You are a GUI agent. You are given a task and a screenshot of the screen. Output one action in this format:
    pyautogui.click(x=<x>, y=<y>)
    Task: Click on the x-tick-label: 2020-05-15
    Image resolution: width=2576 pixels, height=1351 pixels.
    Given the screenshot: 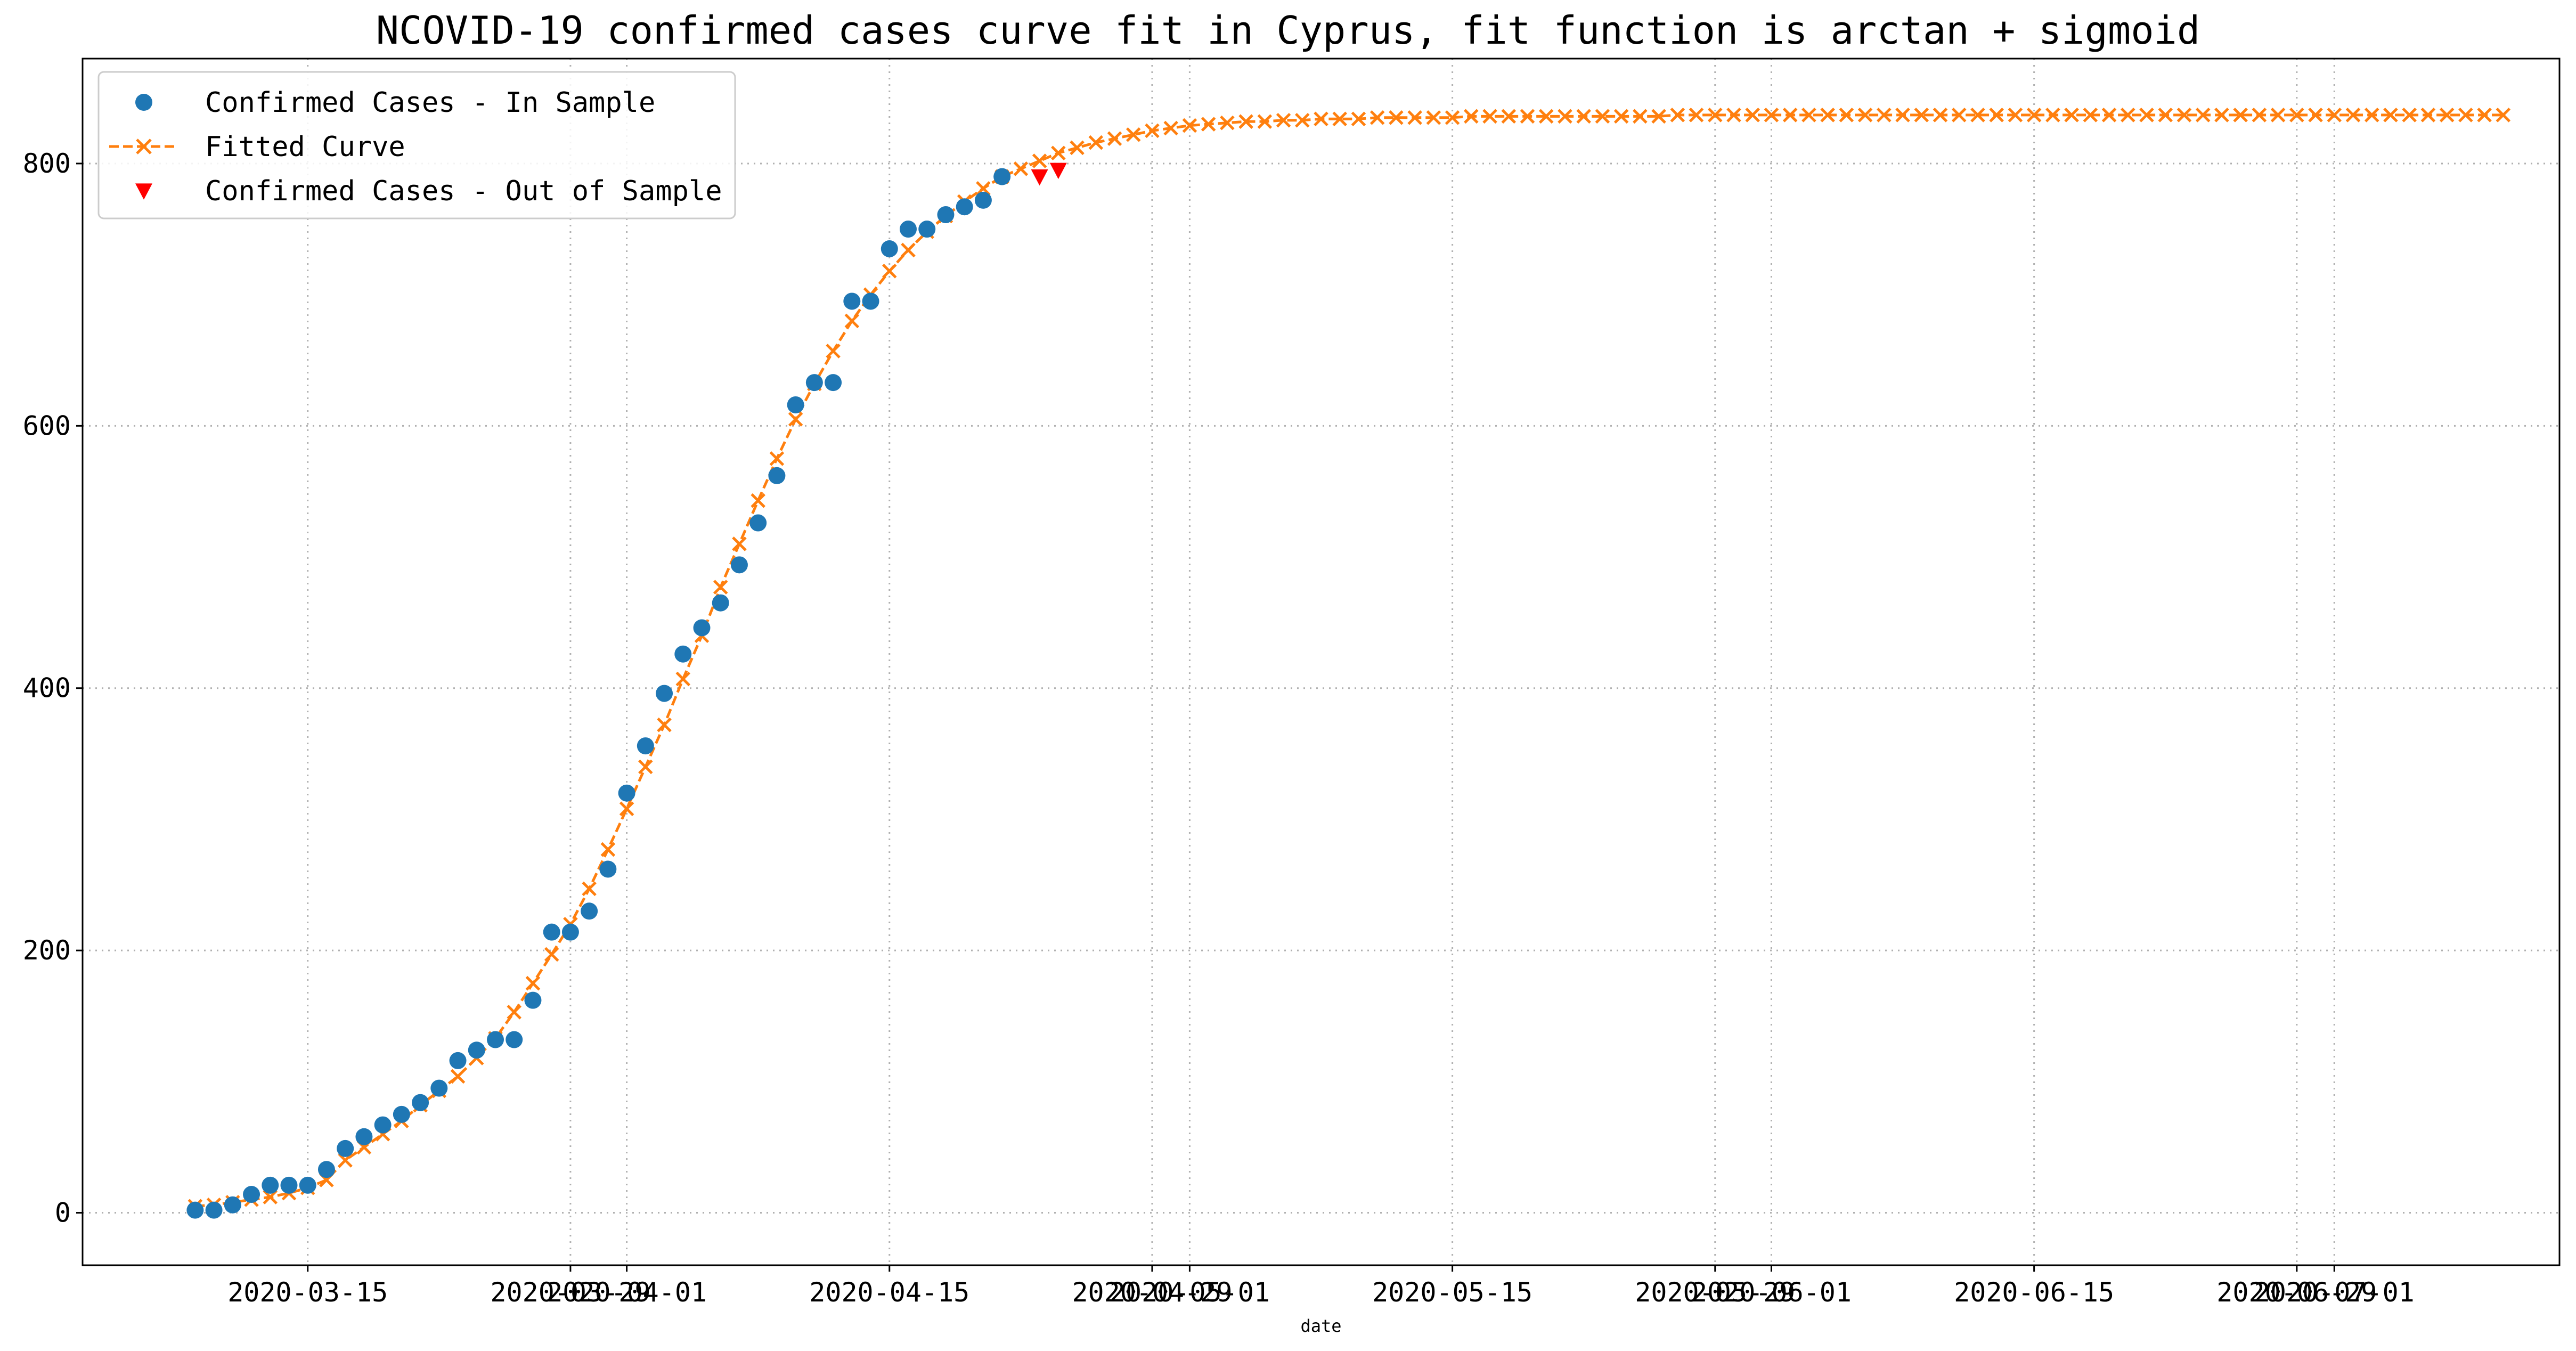 What is the action you would take?
    pyautogui.click(x=1452, y=1293)
    